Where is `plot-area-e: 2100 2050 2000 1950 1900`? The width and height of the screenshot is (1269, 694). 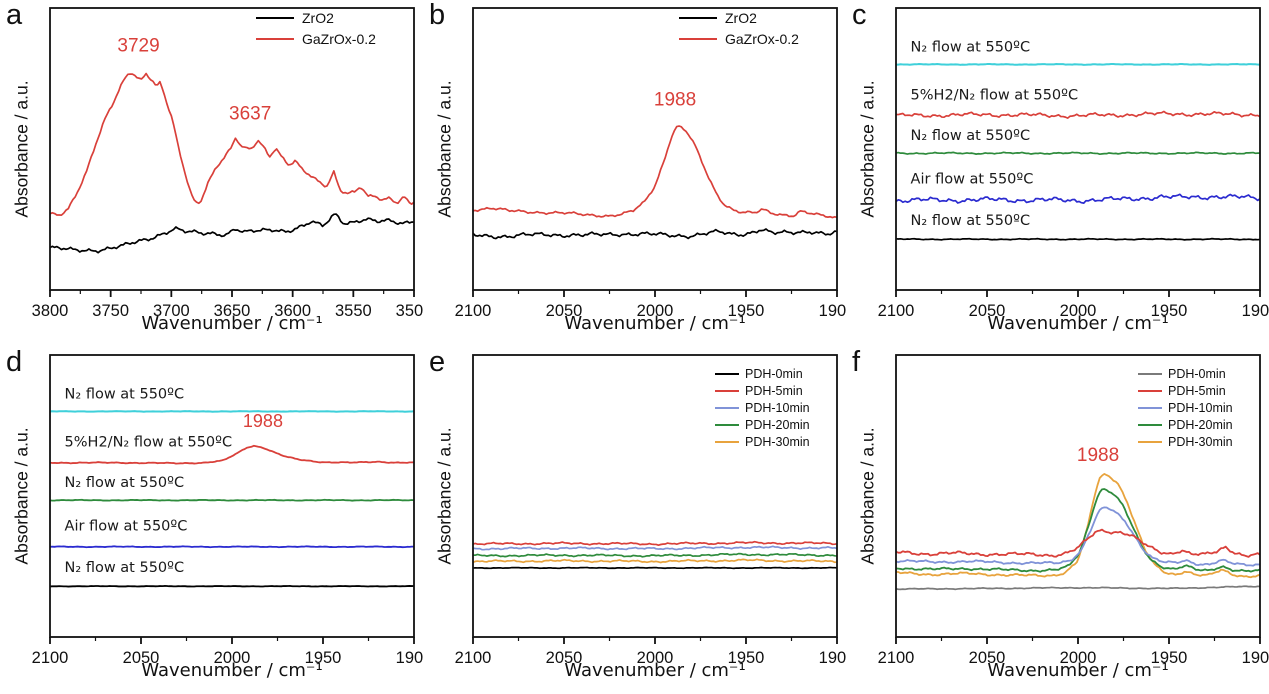
plot-area-e: 2100 2050 2000 1950 1900 is located at coordinates (650, 510).